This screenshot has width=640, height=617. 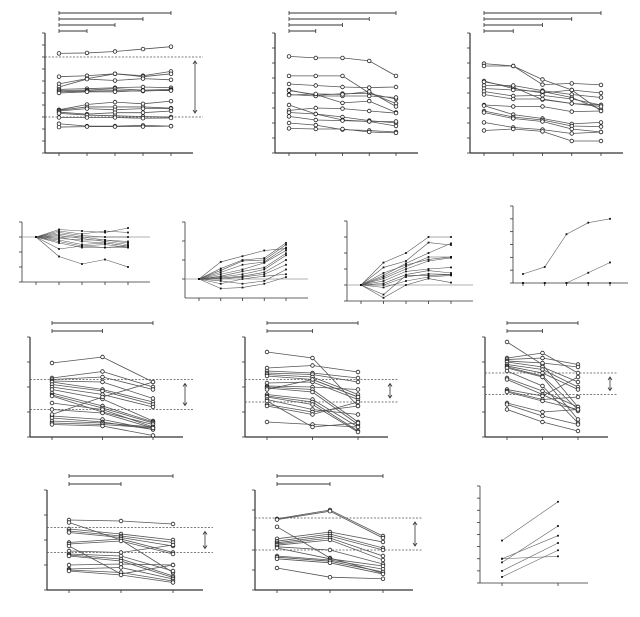 I want to click on panel-g, so click(x=569, y=245).